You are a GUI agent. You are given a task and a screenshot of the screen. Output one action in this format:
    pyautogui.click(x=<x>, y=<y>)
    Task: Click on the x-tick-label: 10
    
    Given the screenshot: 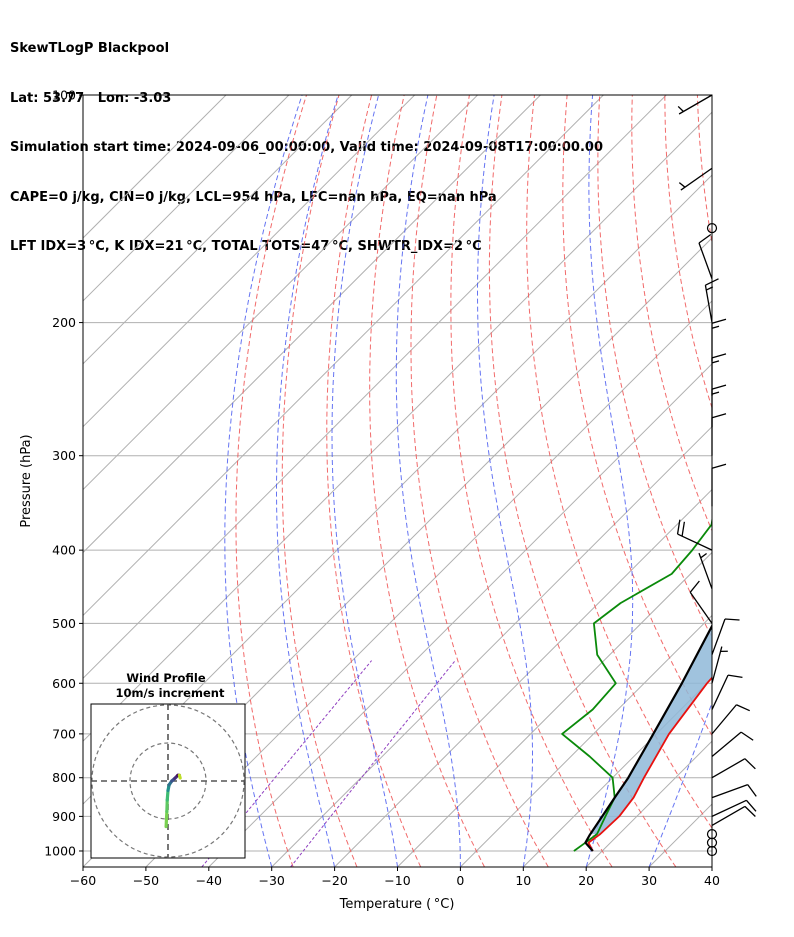 What is the action you would take?
    pyautogui.click(x=523, y=880)
    